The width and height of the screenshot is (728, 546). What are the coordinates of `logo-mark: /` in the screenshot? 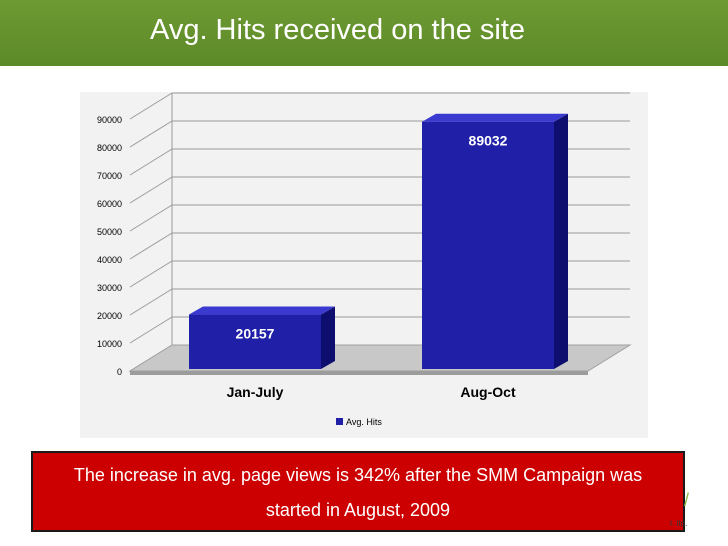 It's located at (687, 500).